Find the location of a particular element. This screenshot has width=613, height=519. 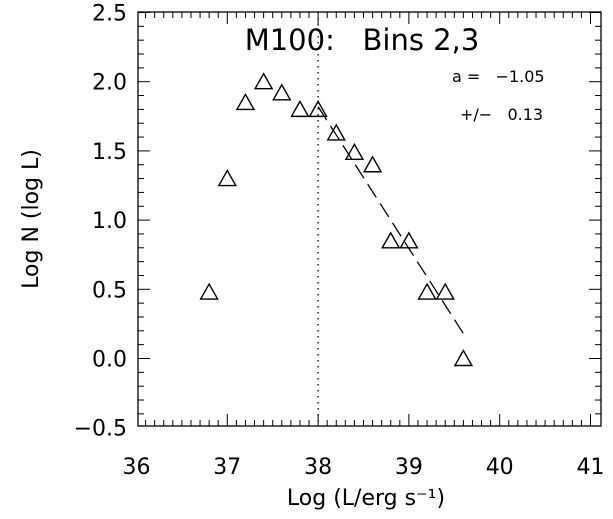

x-tick-label: 36 is located at coordinates (137, 467).